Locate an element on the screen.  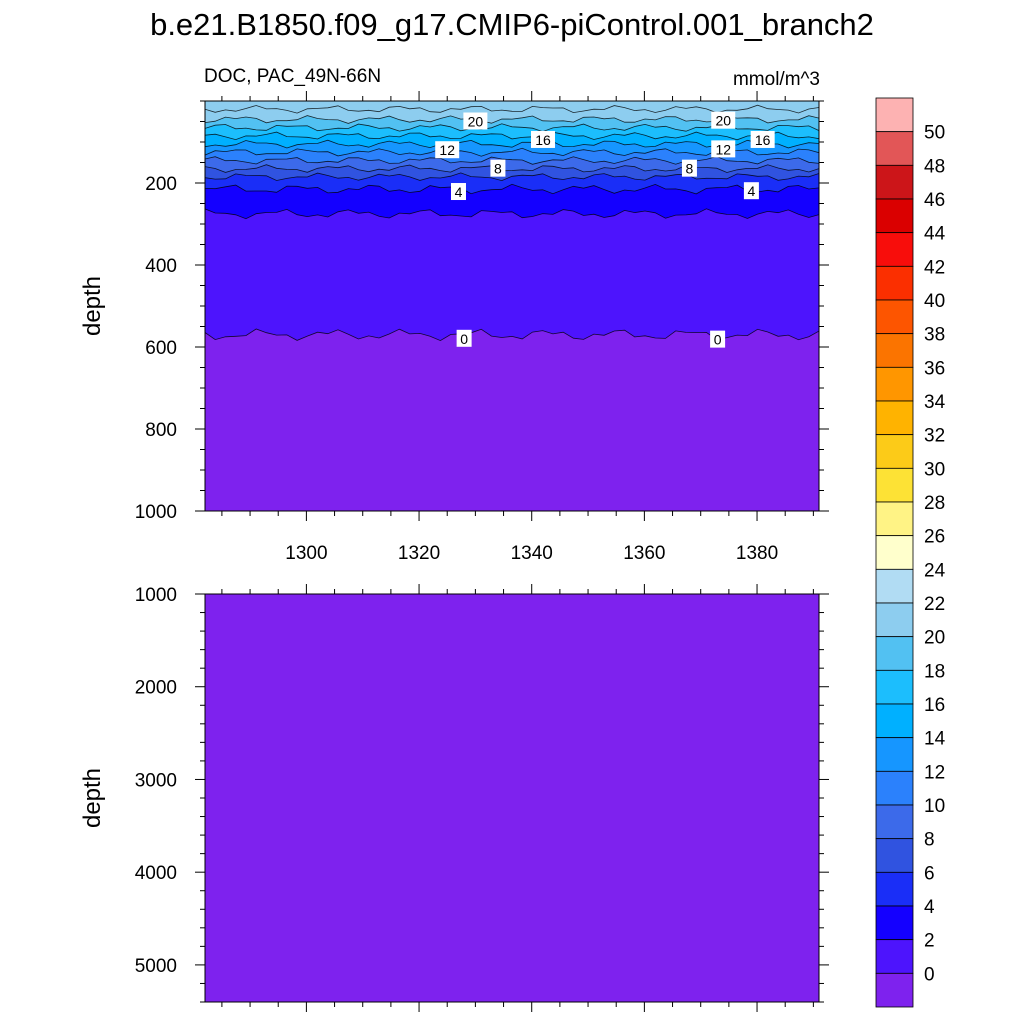
colorbar-label: 42 is located at coordinates (934, 267).